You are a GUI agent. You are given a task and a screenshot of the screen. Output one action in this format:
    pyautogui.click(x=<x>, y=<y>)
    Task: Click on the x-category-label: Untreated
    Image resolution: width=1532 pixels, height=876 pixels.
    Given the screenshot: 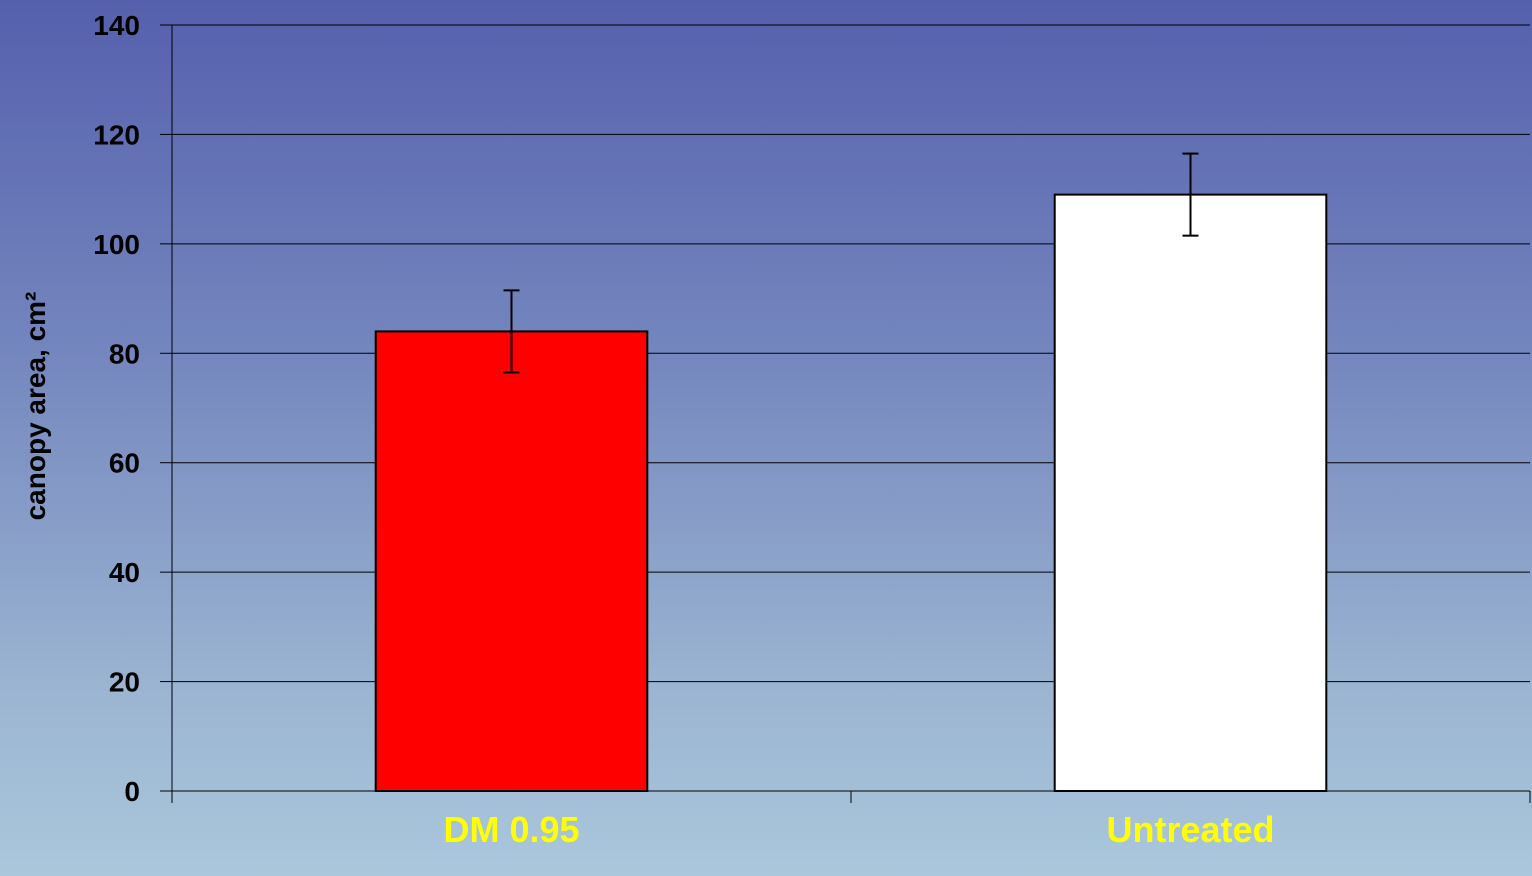 What is the action you would take?
    pyautogui.click(x=1190, y=829)
    